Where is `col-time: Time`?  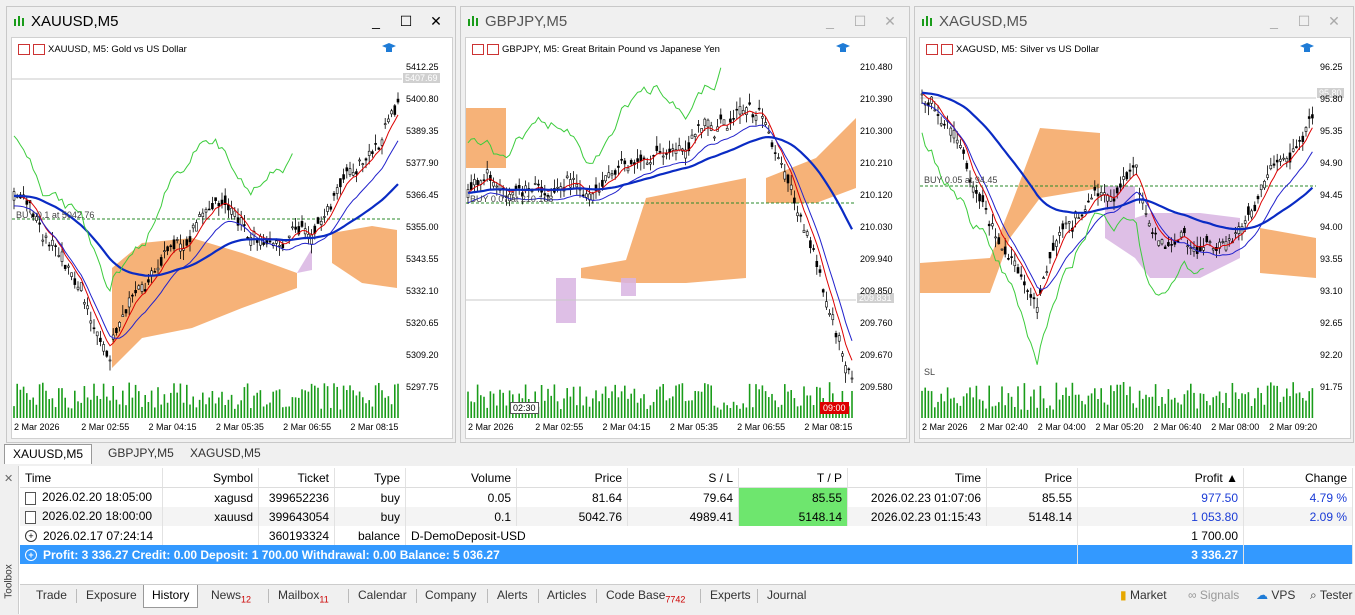
col-time: Time is located at coordinates (91, 478).